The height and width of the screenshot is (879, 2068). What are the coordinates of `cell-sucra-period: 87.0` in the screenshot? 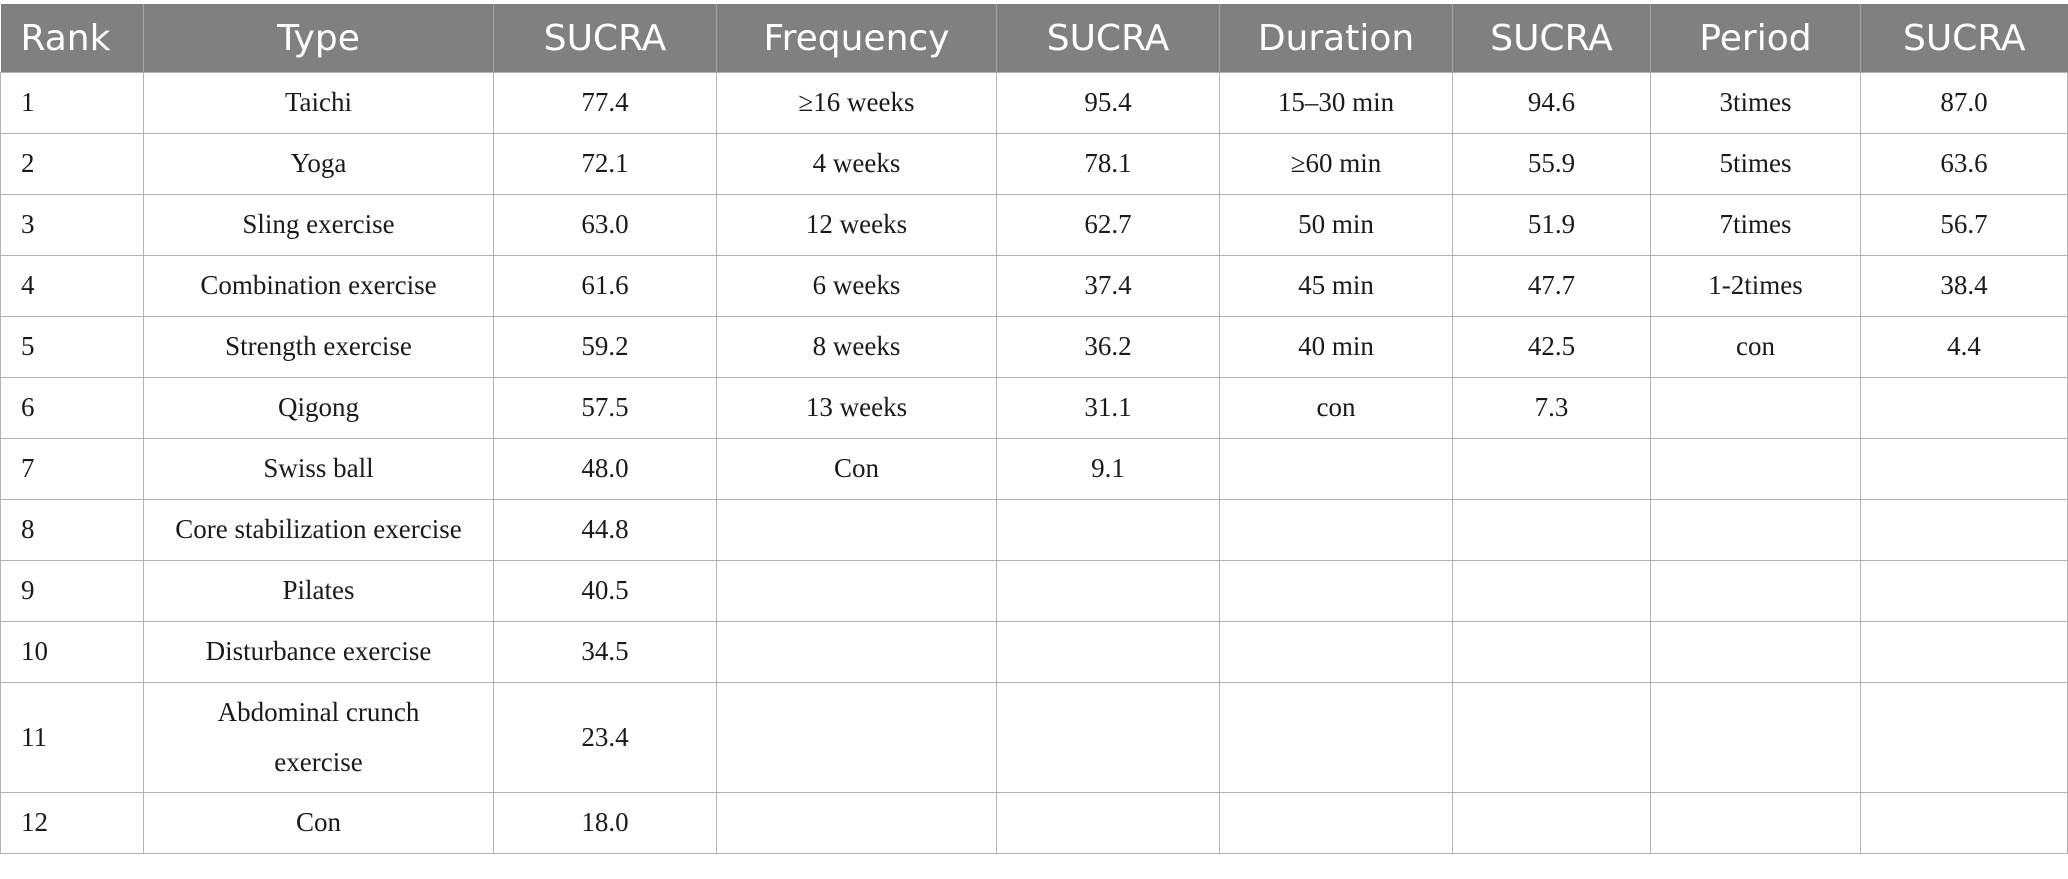 It's located at (1964, 103).